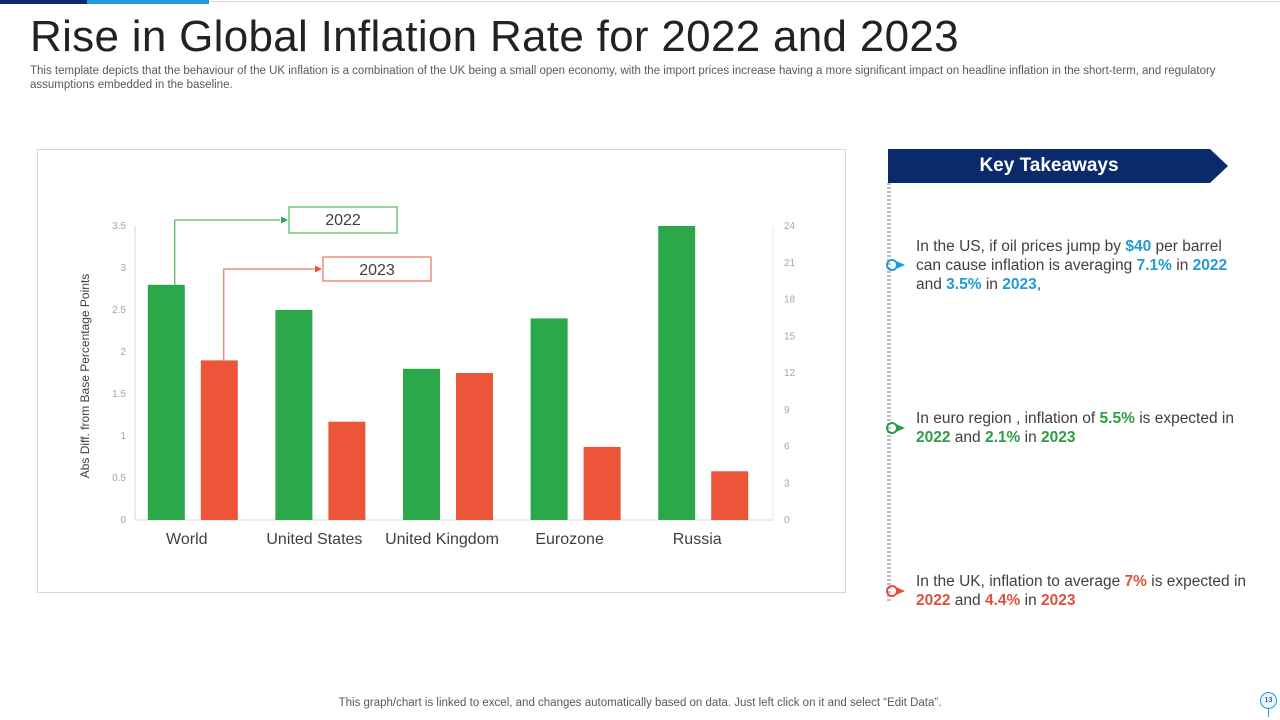 Image resolution: width=1280 pixels, height=720 pixels. I want to click on x-tick-label: Russia, so click(697, 539).